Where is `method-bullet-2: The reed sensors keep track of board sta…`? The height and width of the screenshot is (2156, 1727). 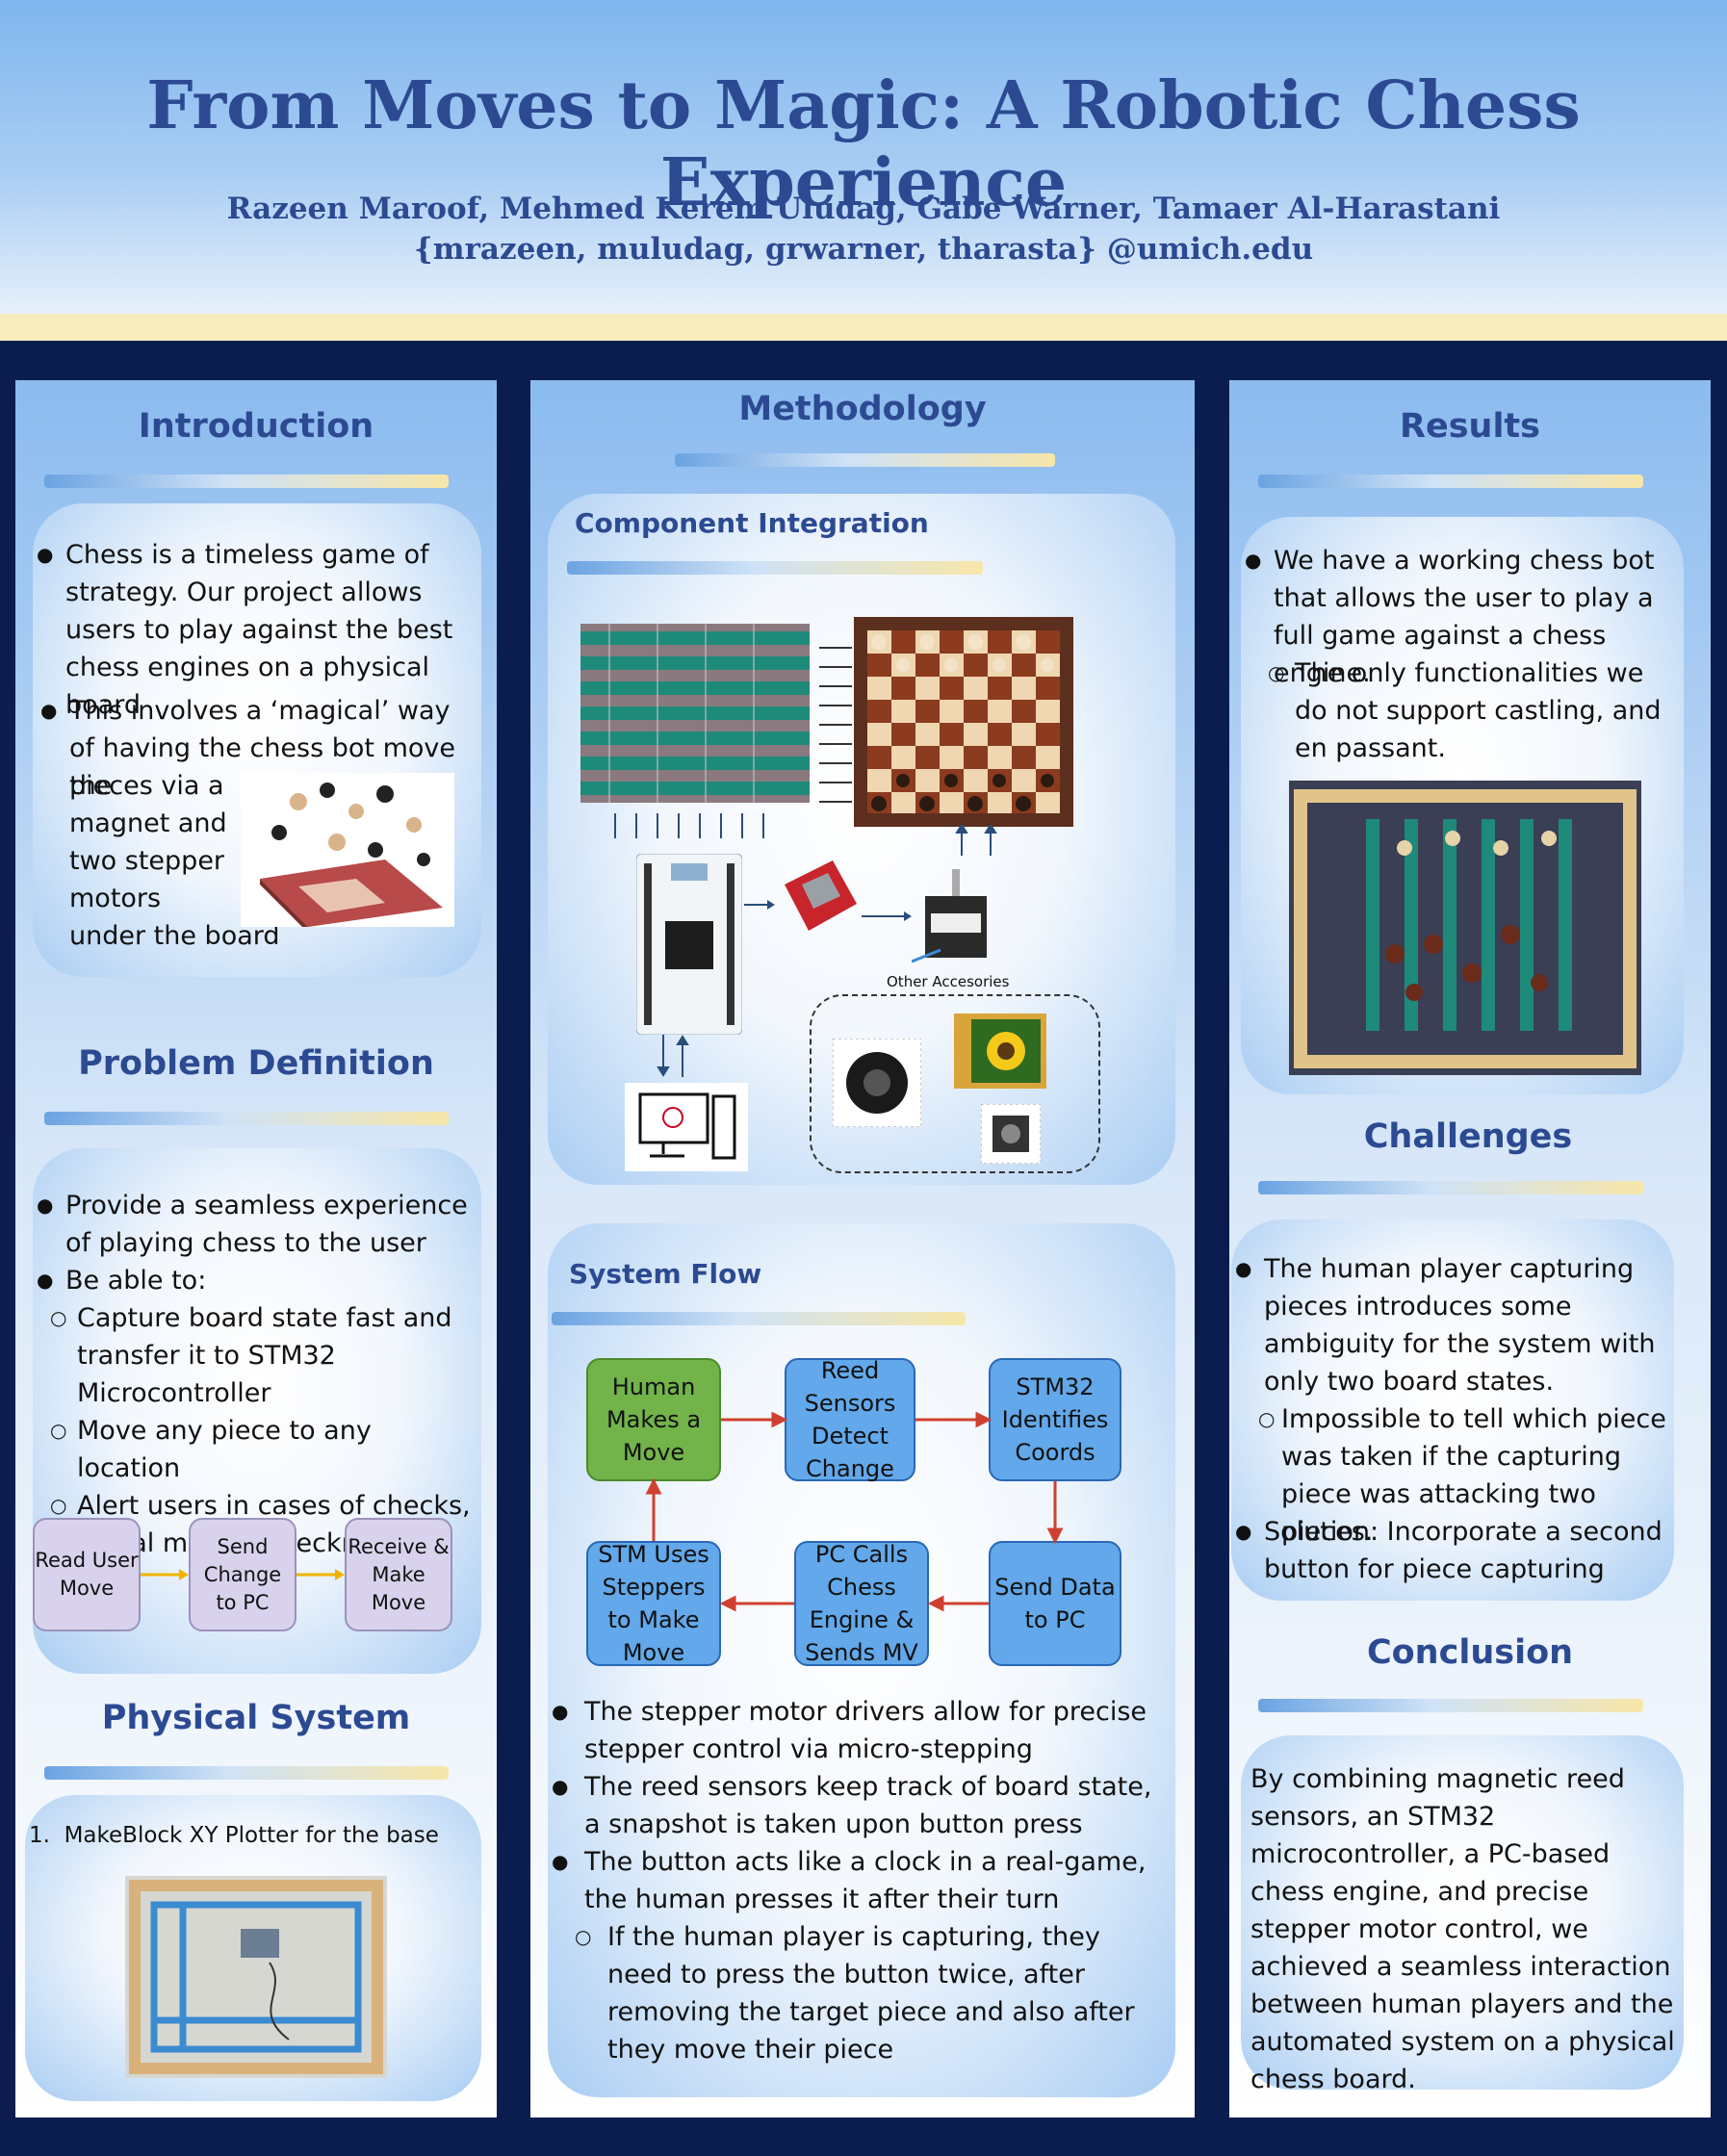 method-bullet-2: The reed sensors keep track of board sta… is located at coordinates (856, 1805).